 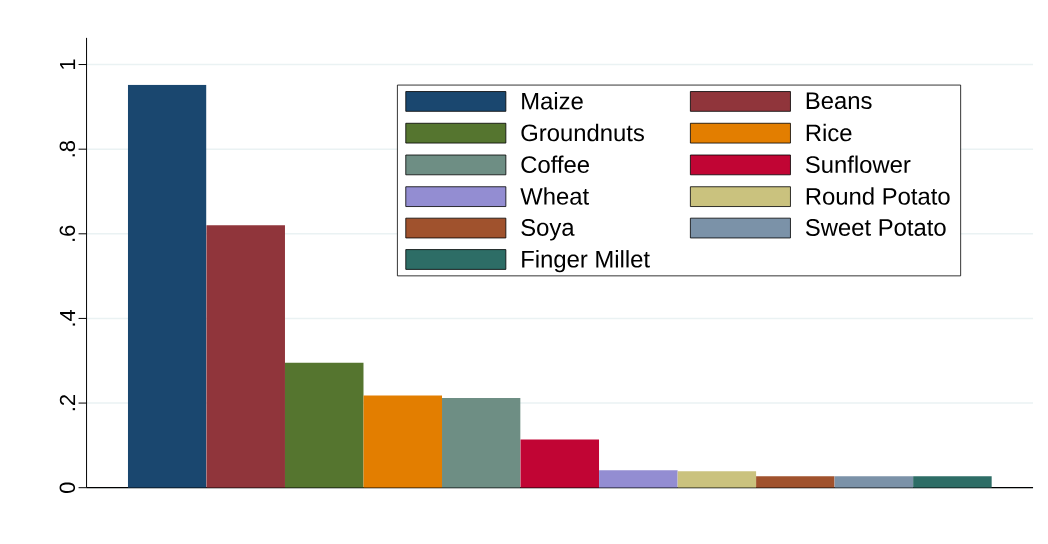 What do you see at coordinates (67, 233) in the screenshot?
I see `y-tick-label: .6` at bounding box center [67, 233].